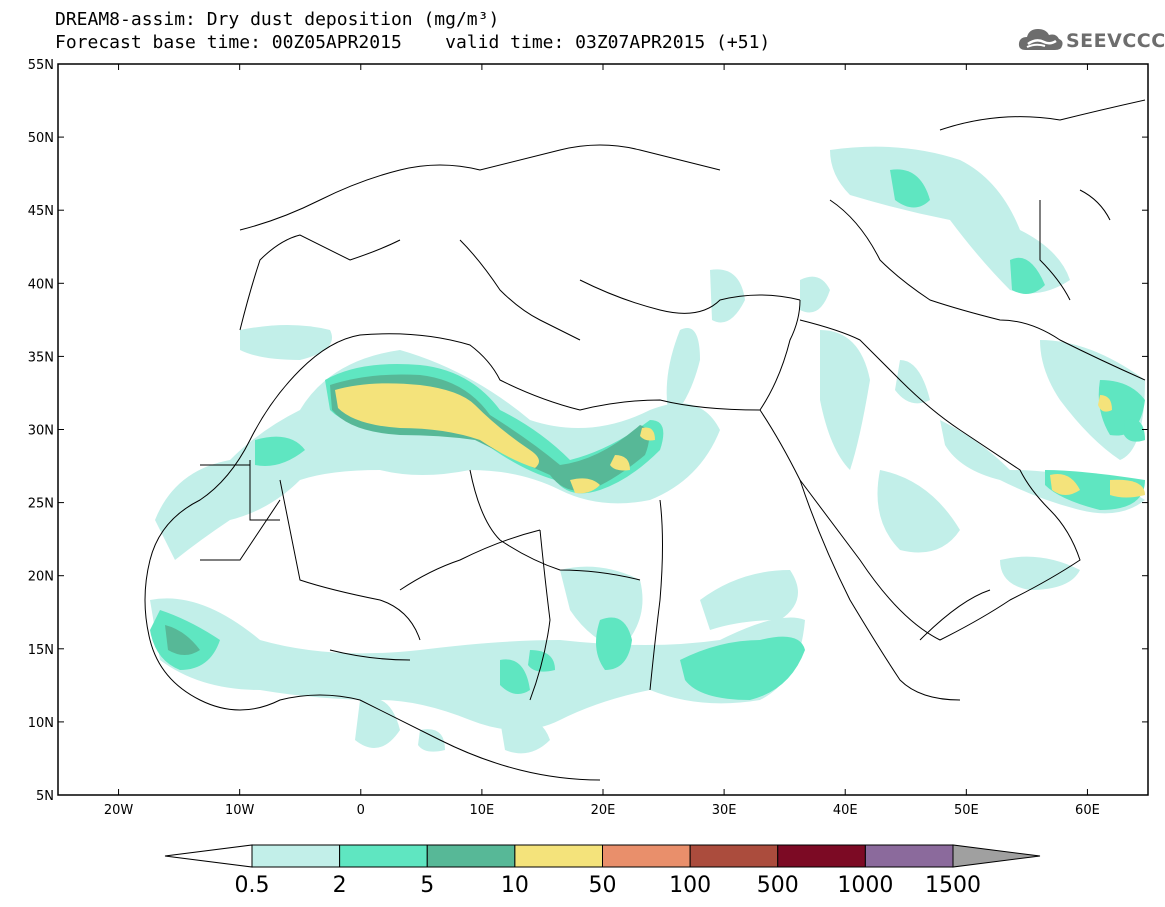 The height and width of the screenshot is (907, 1165). Describe the element at coordinates (45, 796) in the screenshot. I see `lat-tick-label: 5N` at that location.